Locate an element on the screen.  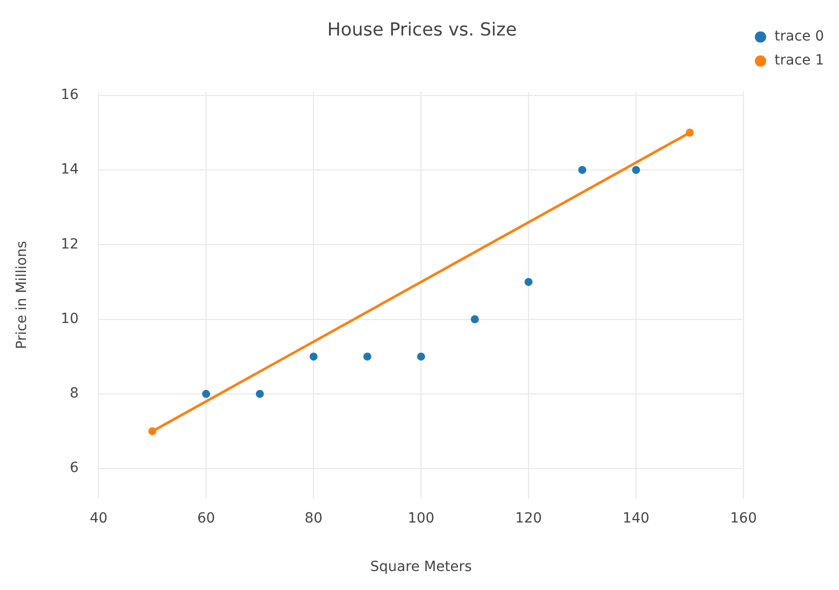
y-tick-label: 12 is located at coordinates (69, 244).